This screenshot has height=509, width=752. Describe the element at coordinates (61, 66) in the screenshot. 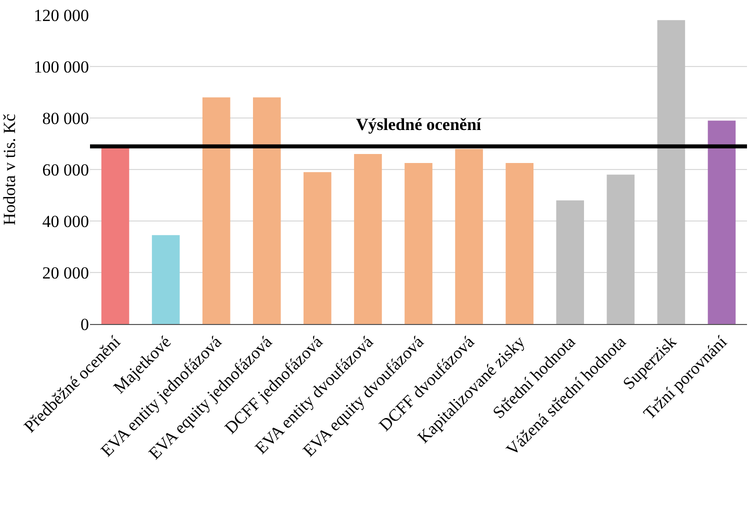

I see `y-tick-label: 100 000` at that location.